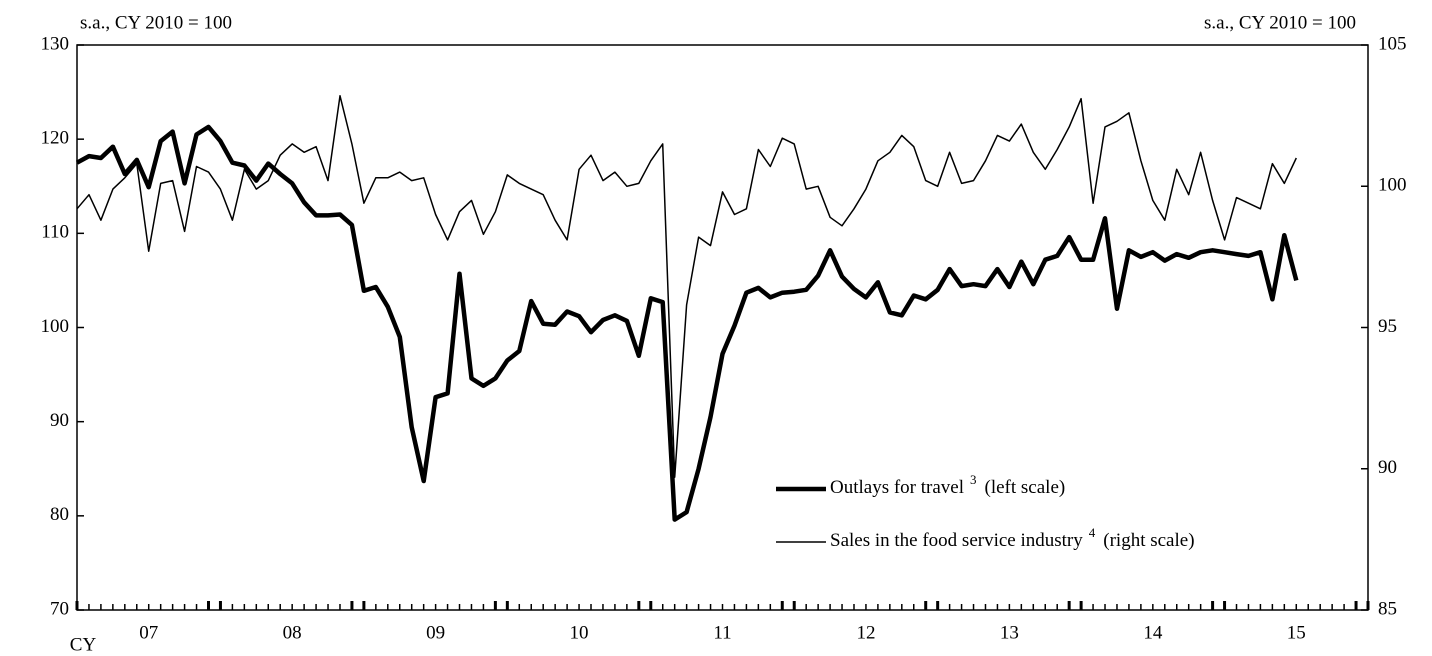  Describe the element at coordinates (148, 632) in the screenshot. I see `x-tick-label: 07` at that location.